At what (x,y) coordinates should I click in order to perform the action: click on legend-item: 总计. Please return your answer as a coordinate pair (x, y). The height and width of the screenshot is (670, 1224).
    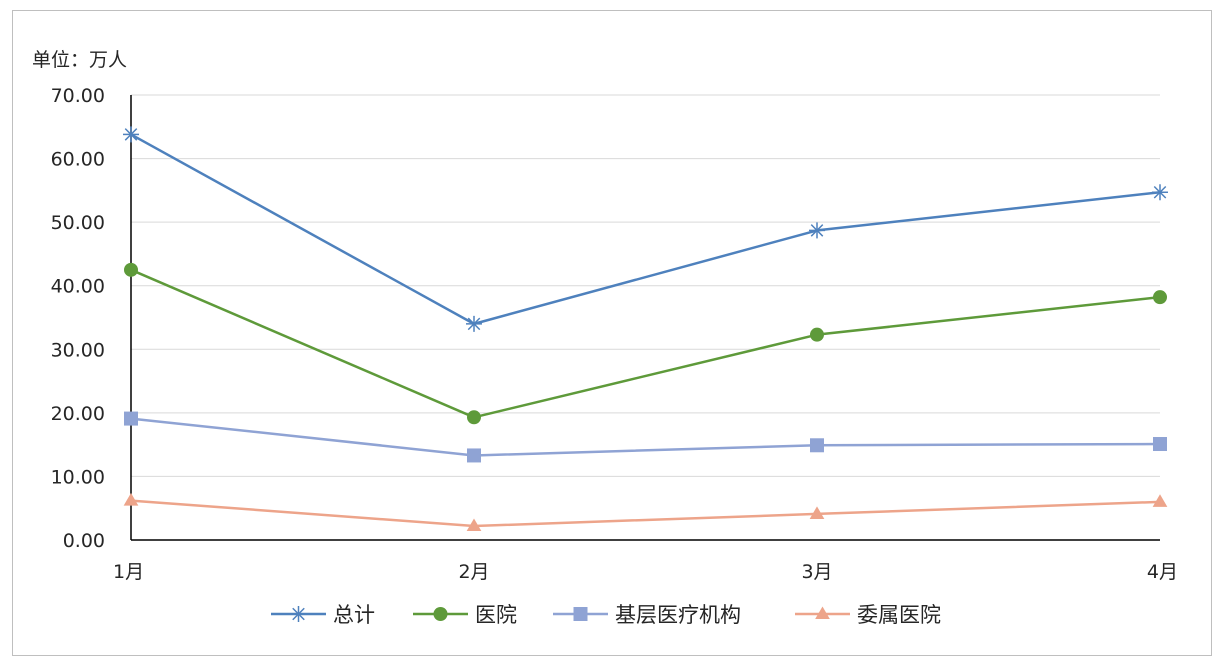
    Looking at the image, I should click on (323, 615).